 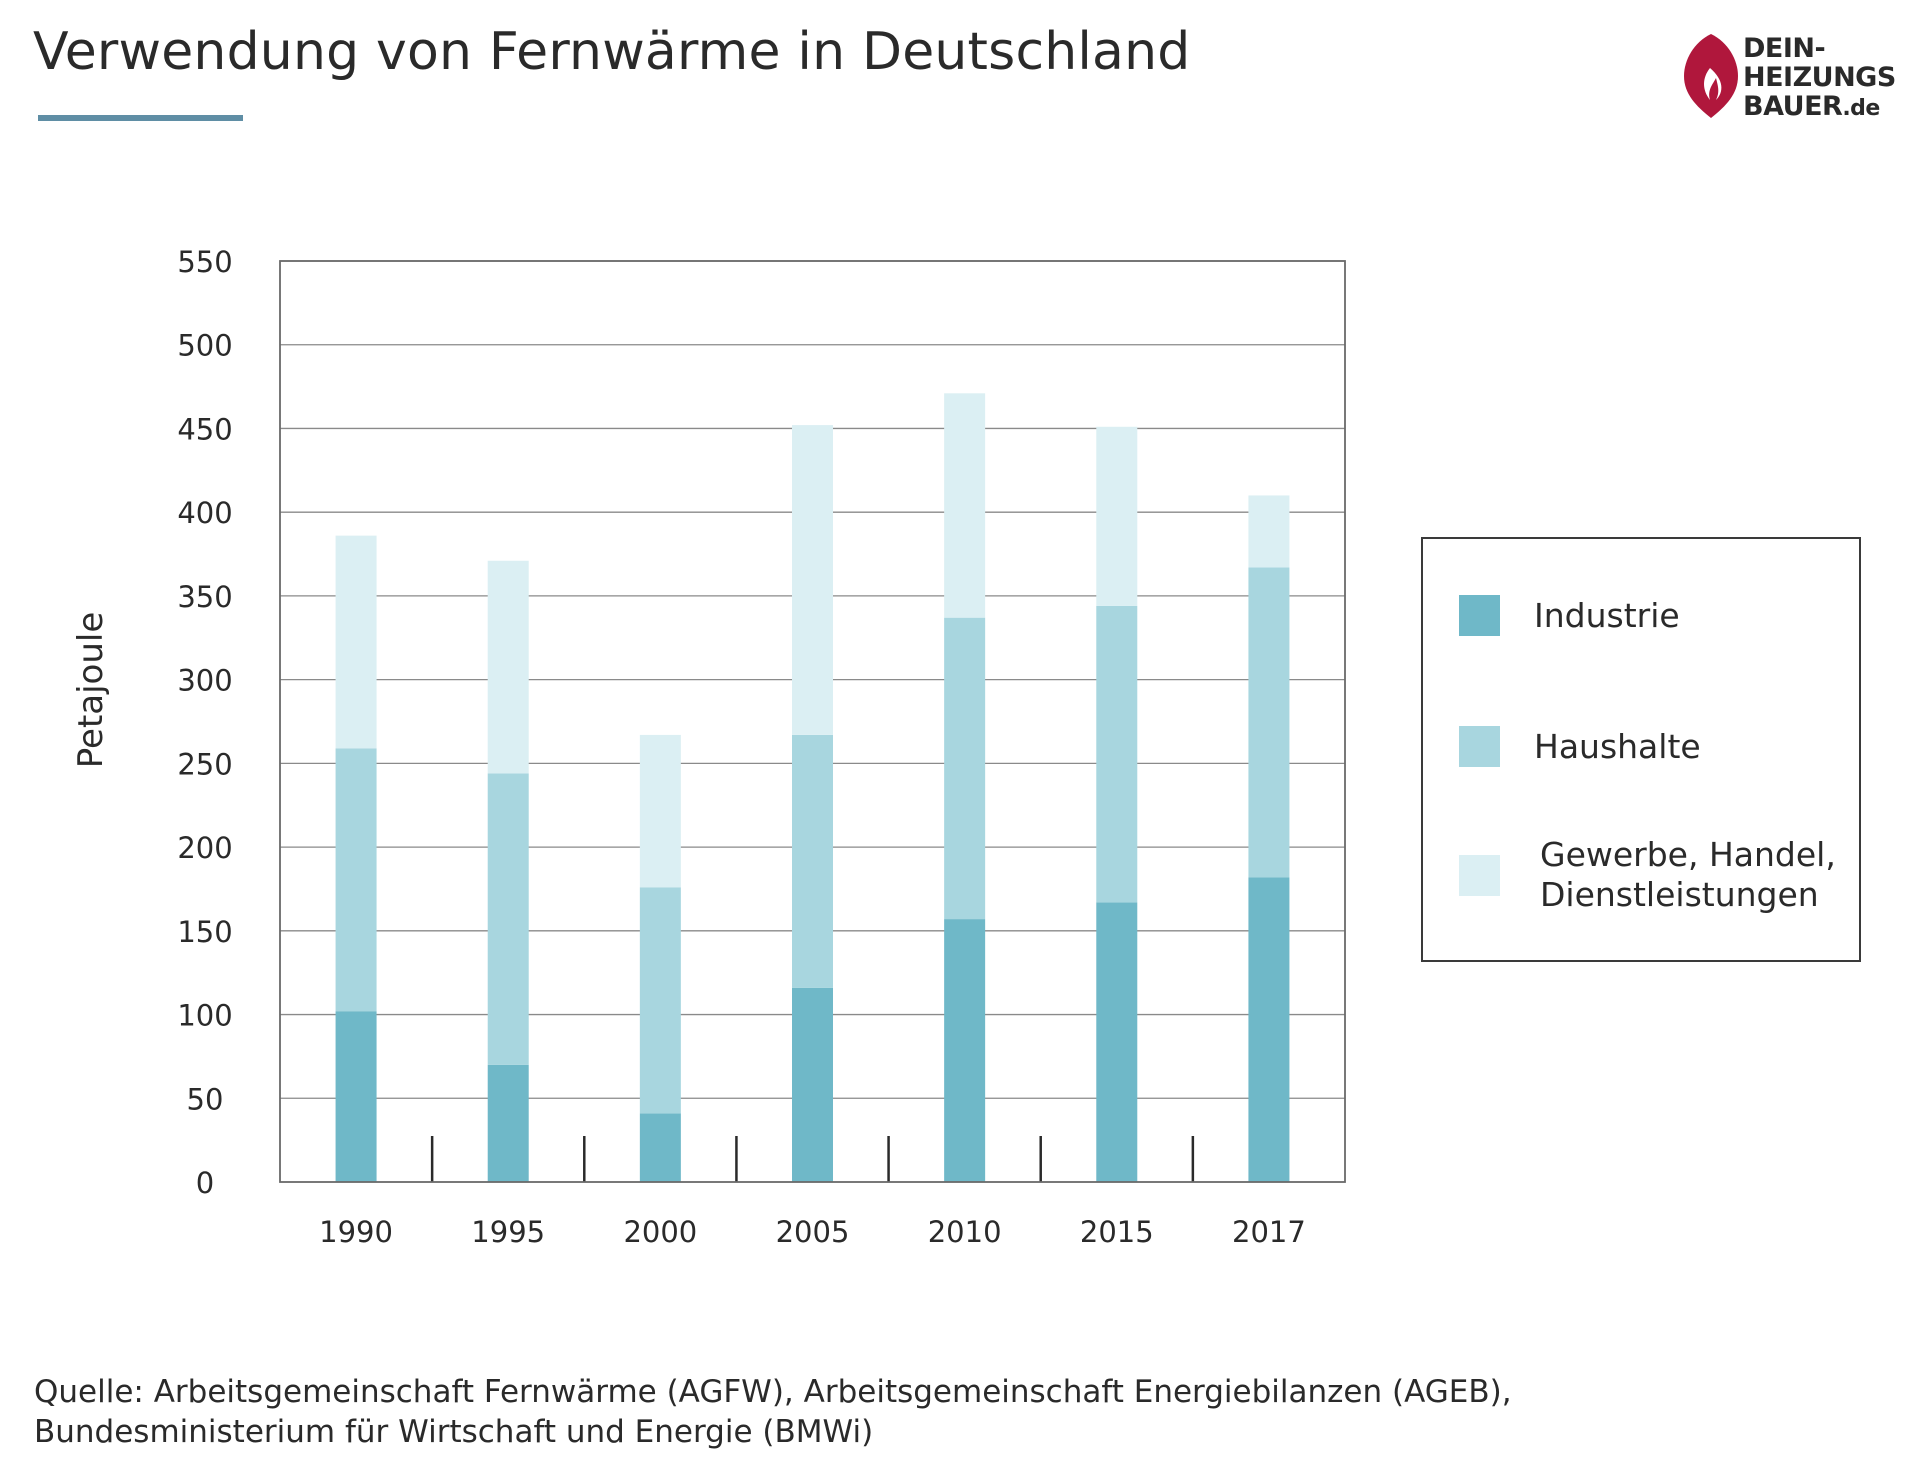 I want to click on y-tick-label-100: 100, so click(x=204, y=1016).